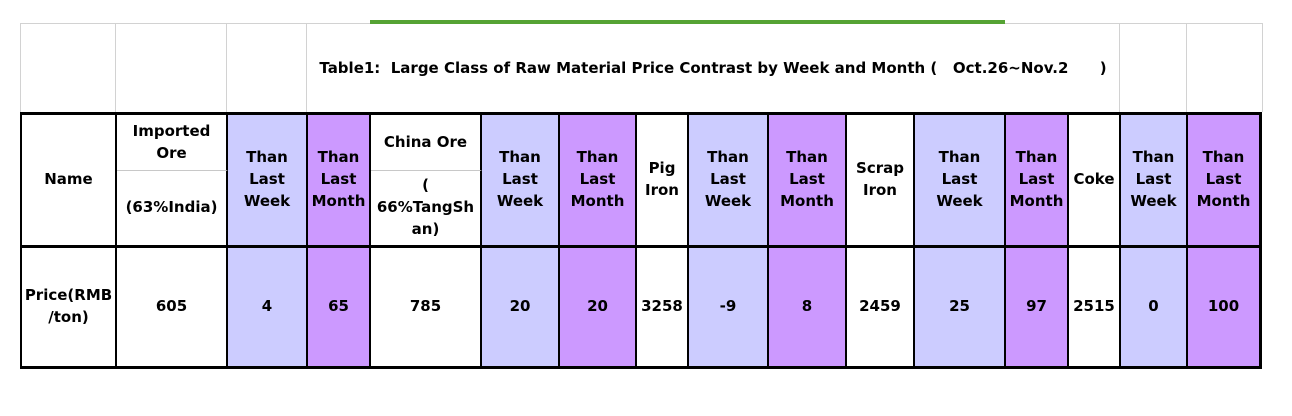 The image size is (1292, 416). Describe the element at coordinates (1154, 180) in the screenshot. I see `header-coke-week: Than Last Week` at that location.